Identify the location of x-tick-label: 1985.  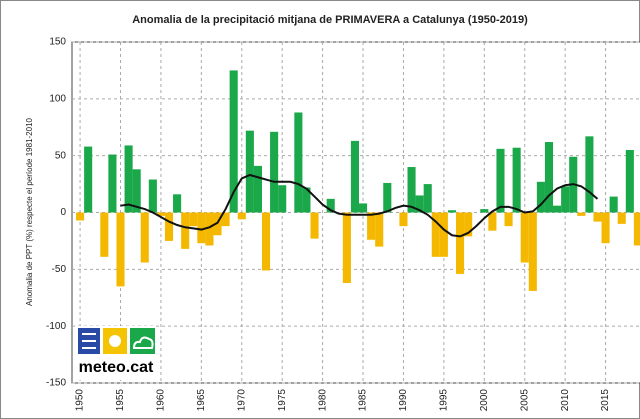
(363, 400).